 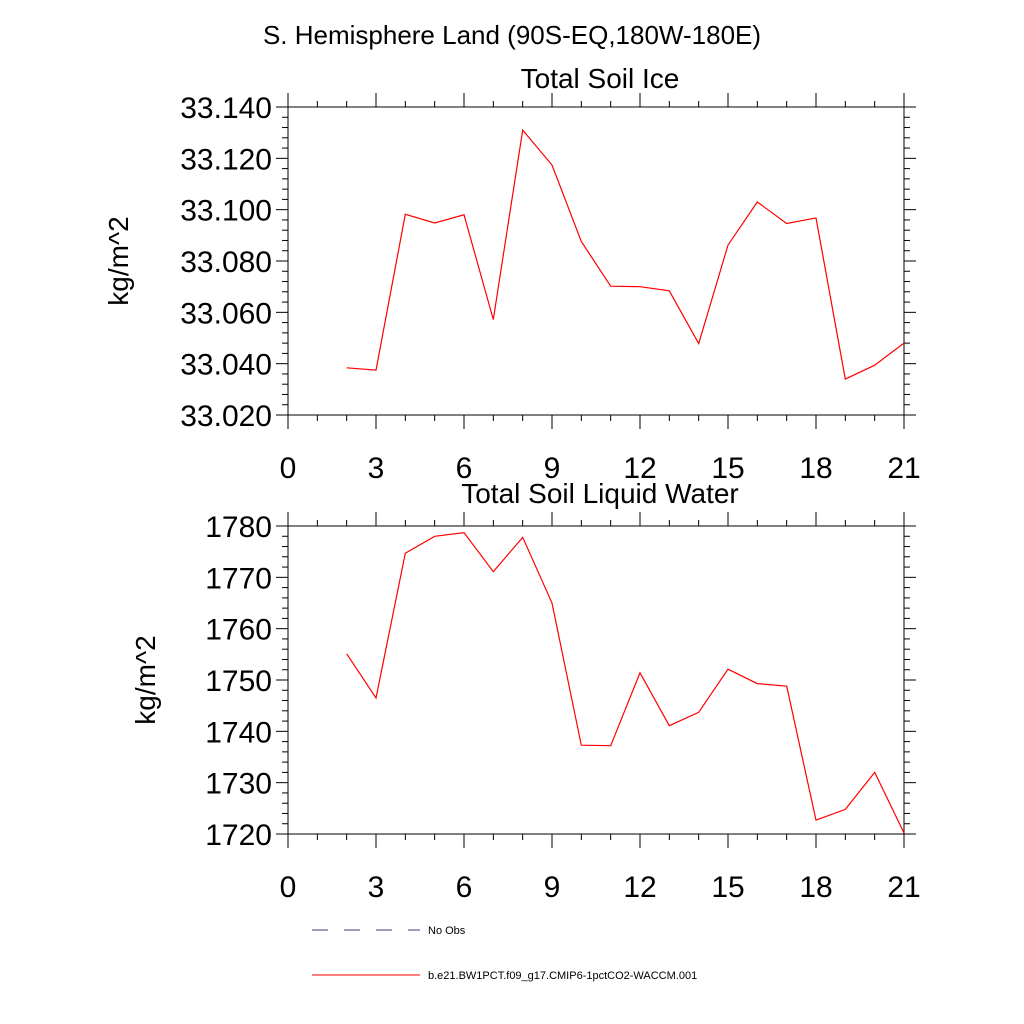 What do you see at coordinates (238, 835) in the screenshot?
I see `y-tick-label: 1720` at bounding box center [238, 835].